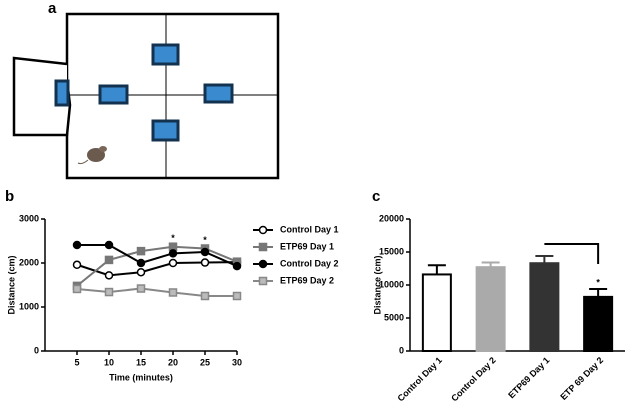  I want to click on y-tick-label: 1000, so click(29, 306).